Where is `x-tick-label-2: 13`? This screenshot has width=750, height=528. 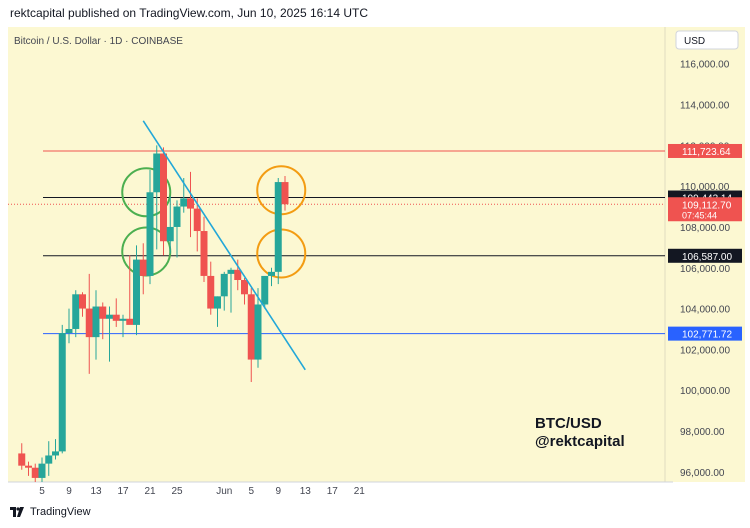 x-tick-label-2: 13 is located at coordinates (96, 491).